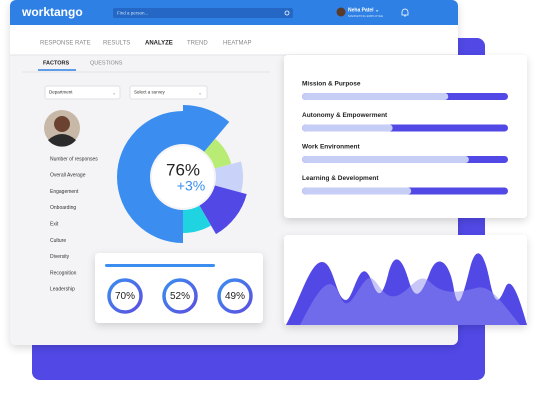  I want to click on sub-tab: QUESTIONS, so click(106, 63).